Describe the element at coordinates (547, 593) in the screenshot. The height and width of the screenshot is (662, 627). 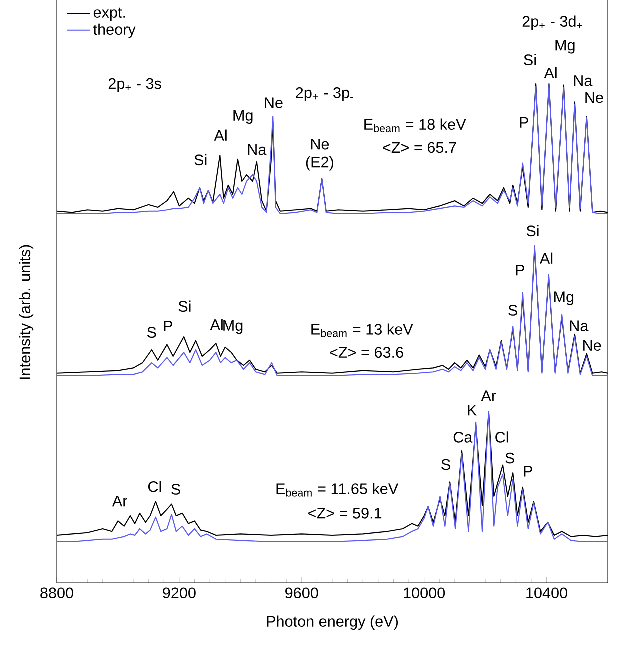
I see `x-tick-label: 10400` at that location.